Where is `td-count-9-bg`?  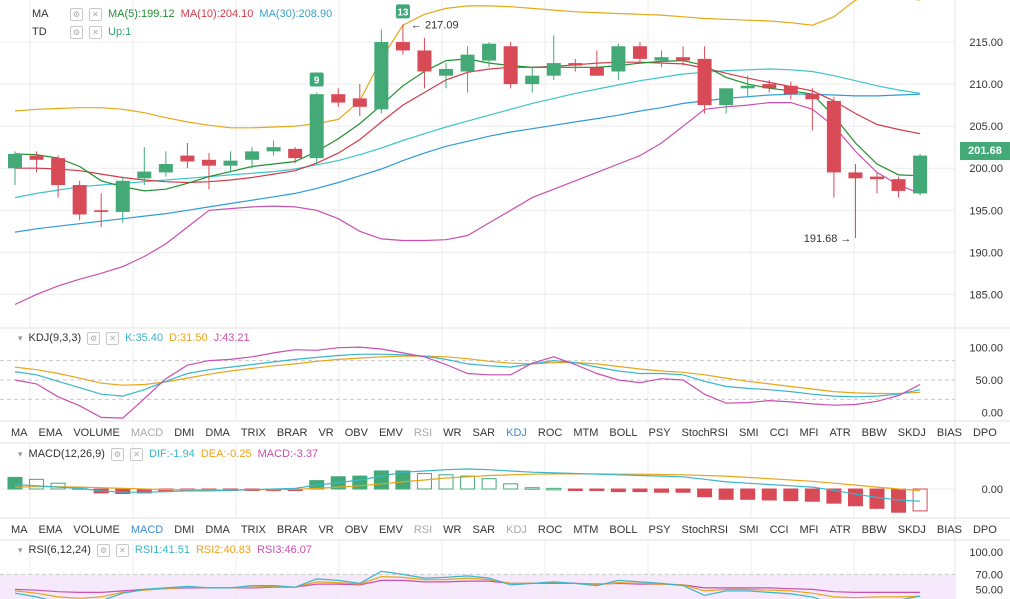 td-count-9-bg is located at coordinates (316, 79).